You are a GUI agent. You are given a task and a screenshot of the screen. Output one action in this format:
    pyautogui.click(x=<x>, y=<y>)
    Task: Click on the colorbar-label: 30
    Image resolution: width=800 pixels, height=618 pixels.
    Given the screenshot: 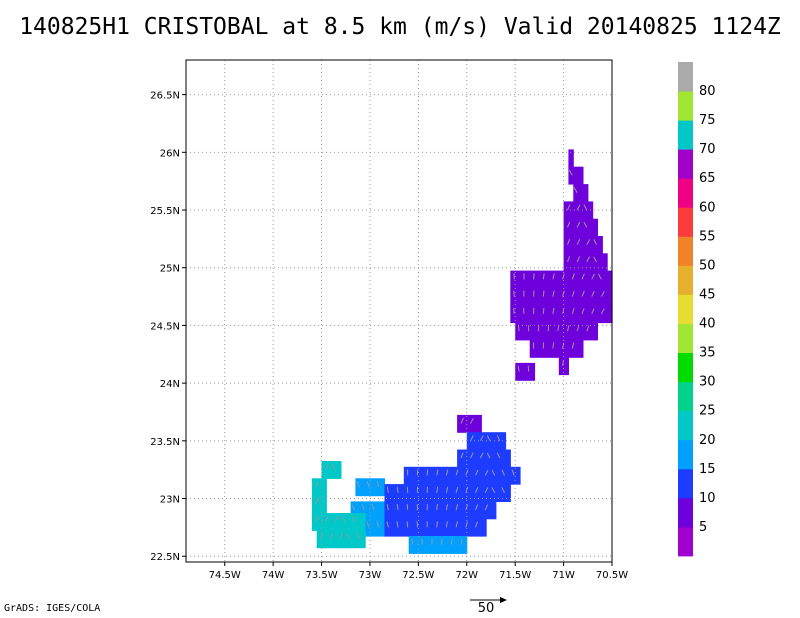 What is the action you would take?
    pyautogui.click(x=707, y=382)
    